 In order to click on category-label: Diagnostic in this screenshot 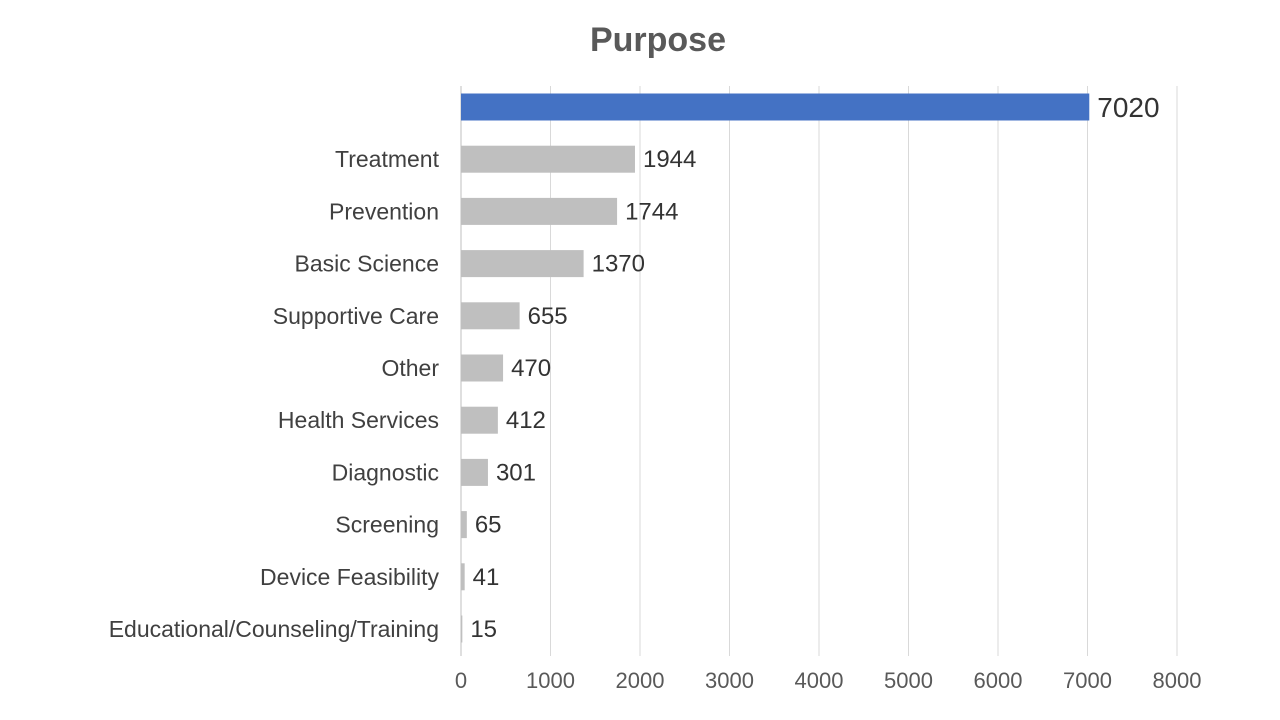, I will do `click(385, 472)`.